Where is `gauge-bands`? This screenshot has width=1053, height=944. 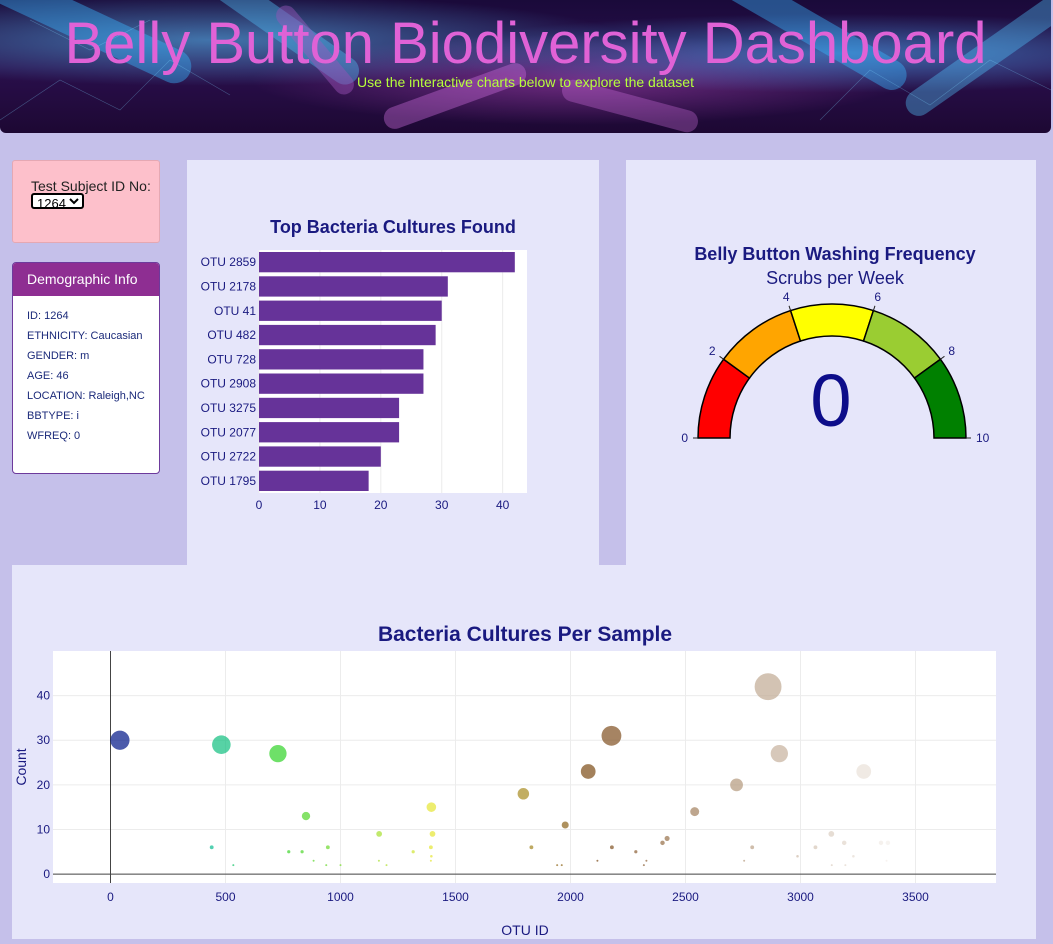 gauge-bands is located at coordinates (832, 371).